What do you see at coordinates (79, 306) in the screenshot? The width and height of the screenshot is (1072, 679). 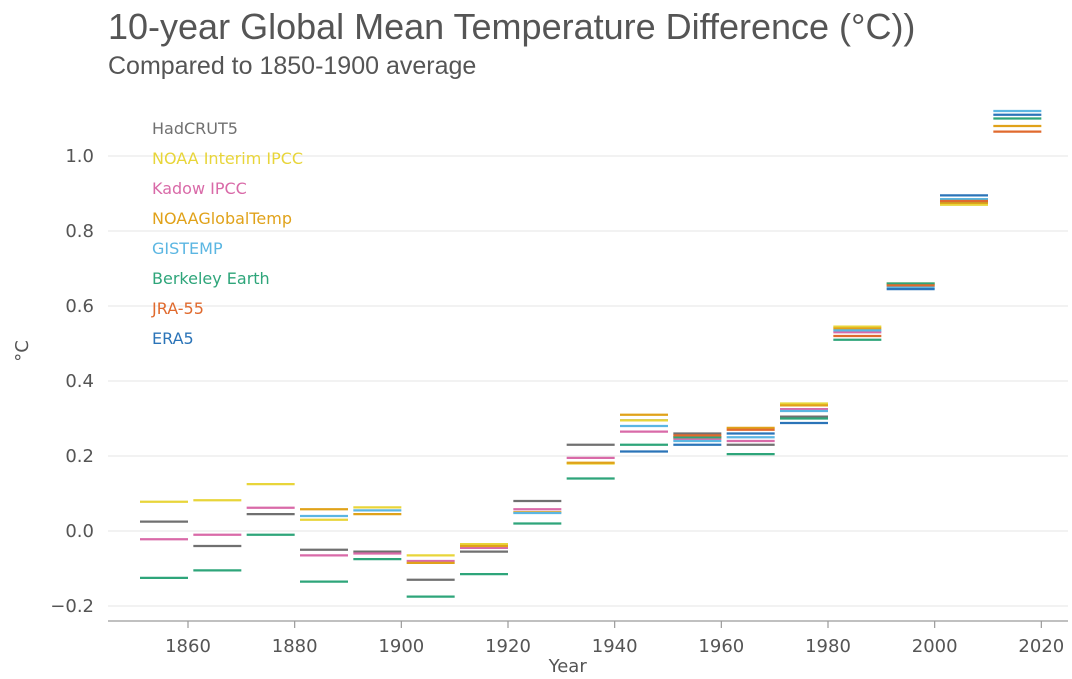 I see `y-tick-label: 0.6` at bounding box center [79, 306].